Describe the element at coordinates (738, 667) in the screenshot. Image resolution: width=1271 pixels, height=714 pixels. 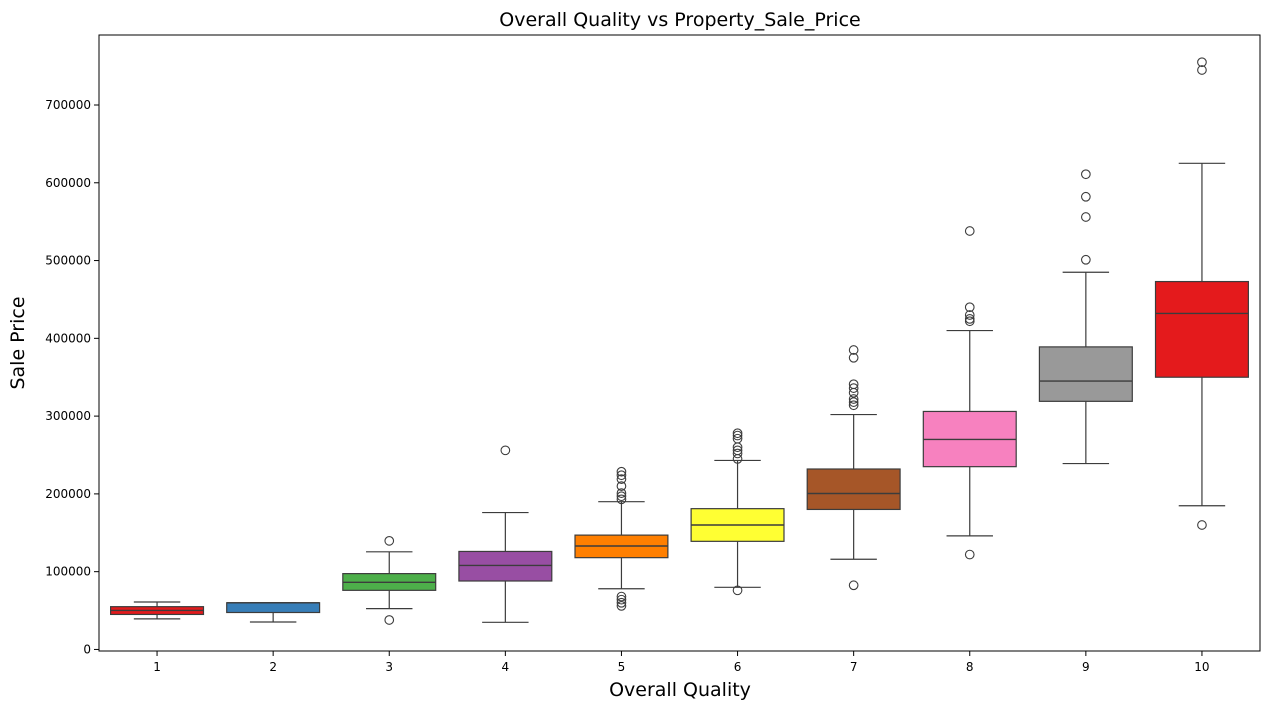
I see `x-tick-label: 6` at that location.